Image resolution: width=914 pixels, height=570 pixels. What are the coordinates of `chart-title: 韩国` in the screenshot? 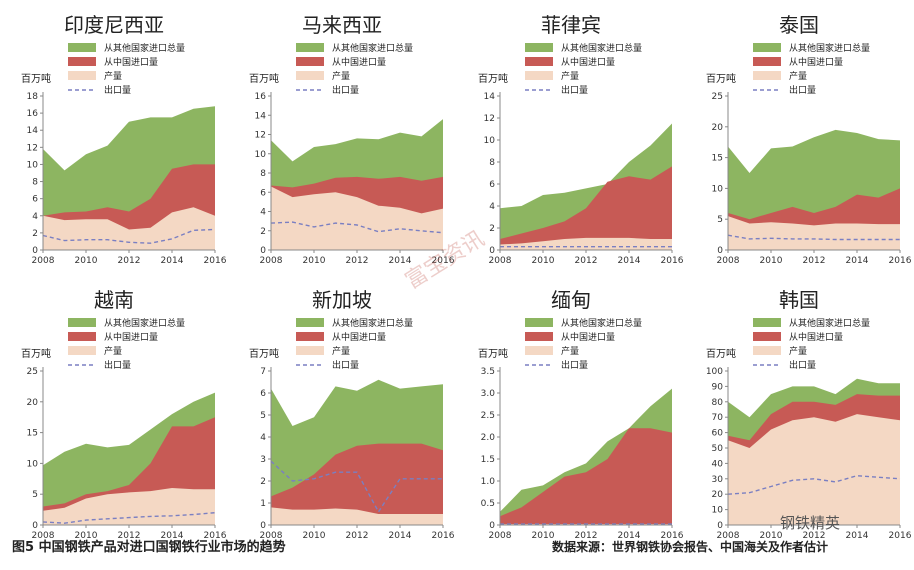 It's located at (799, 300).